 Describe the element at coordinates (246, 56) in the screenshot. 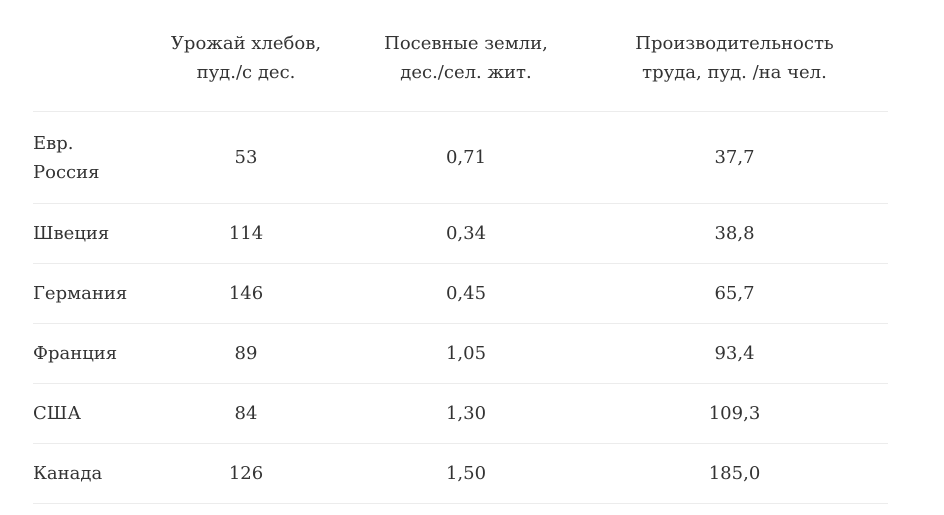

I see `header-grain-yield: Урожай хлебов, пуд./с дес.` at that location.